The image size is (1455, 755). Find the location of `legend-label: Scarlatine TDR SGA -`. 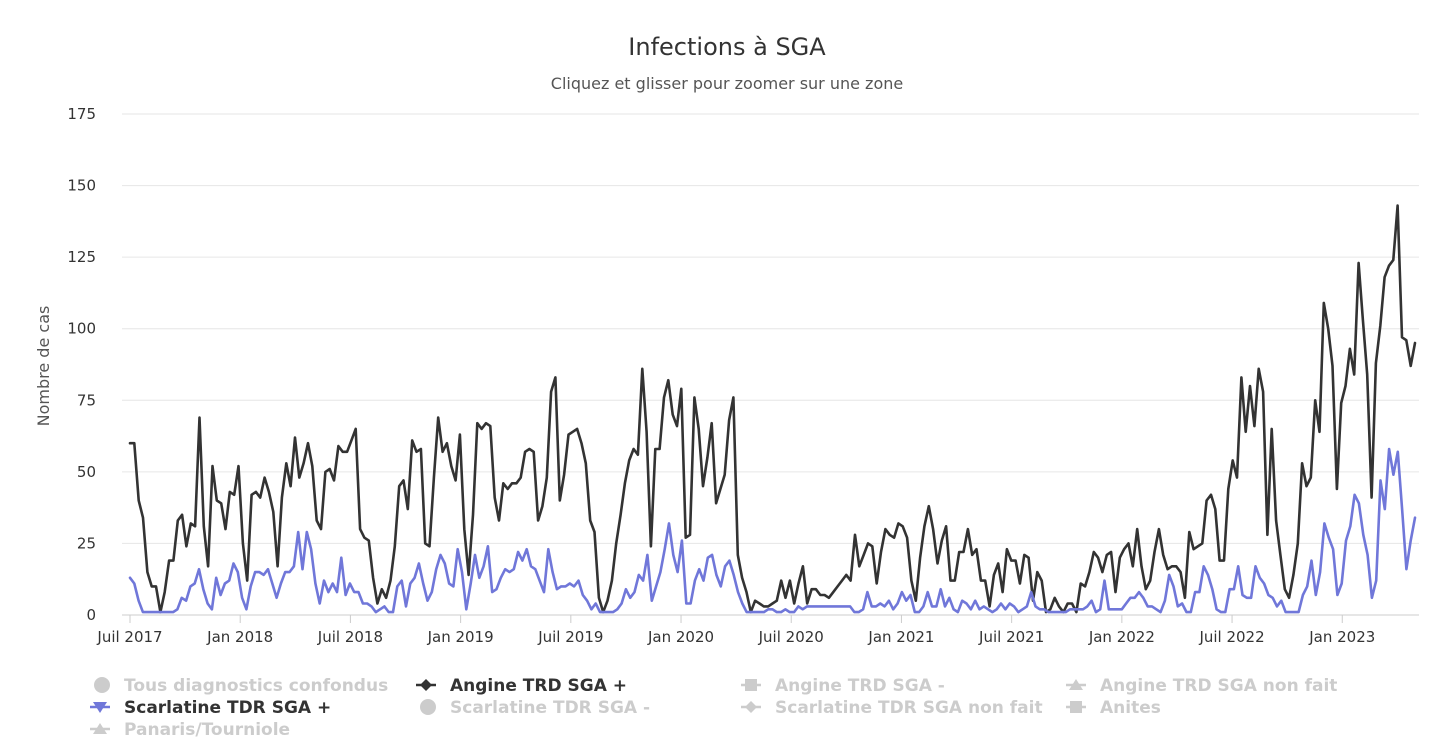

legend-label: Scarlatine TDR SGA - is located at coordinates (550, 708).